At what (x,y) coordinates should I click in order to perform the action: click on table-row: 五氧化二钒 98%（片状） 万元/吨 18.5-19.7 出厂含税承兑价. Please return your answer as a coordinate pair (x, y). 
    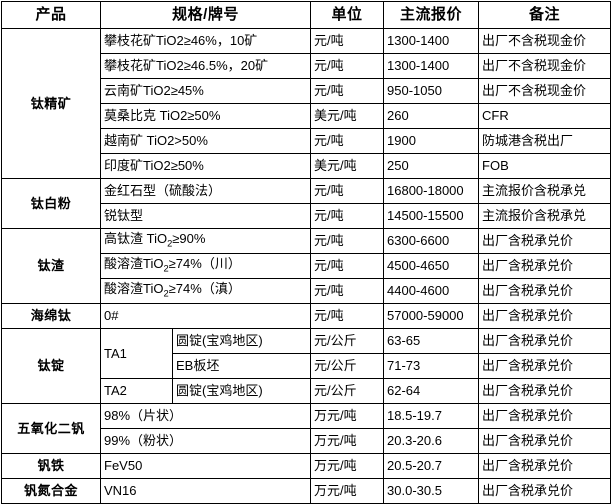
    Looking at the image, I should click on (306, 428).